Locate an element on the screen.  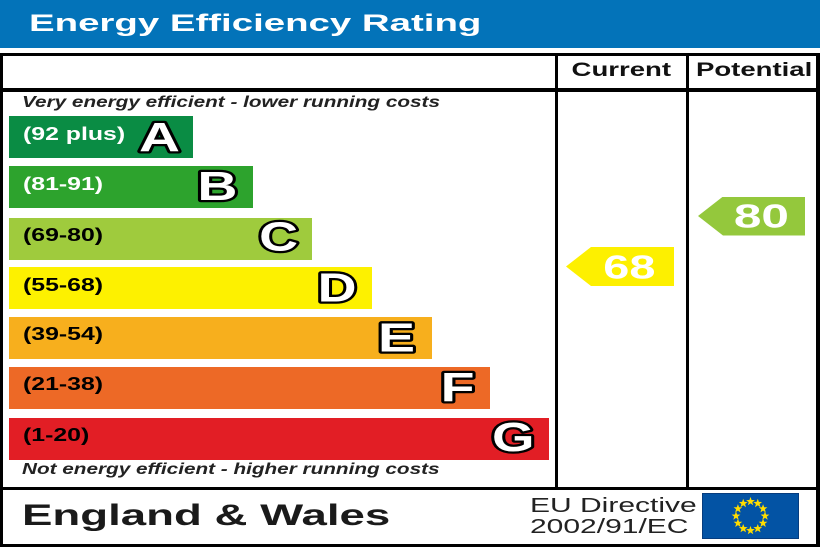
svg-text: D is located at coordinates (337, 288).